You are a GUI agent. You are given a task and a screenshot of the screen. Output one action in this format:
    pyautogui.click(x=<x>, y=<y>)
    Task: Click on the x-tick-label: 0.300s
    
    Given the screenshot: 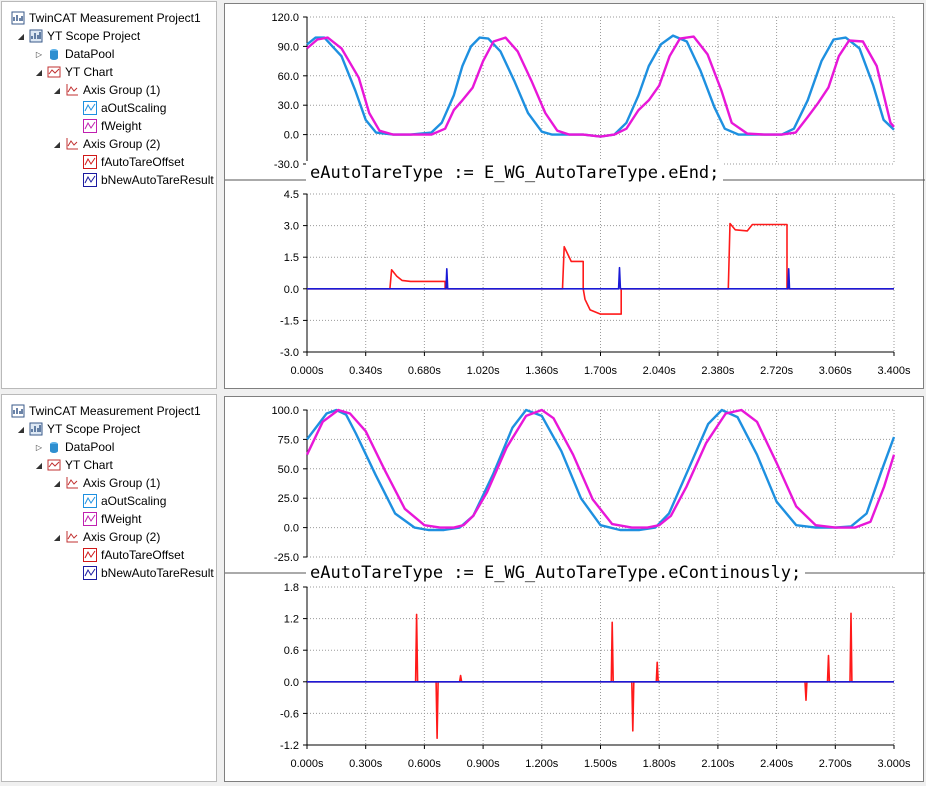 What is the action you would take?
    pyautogui.click(x=366, y=764)
    